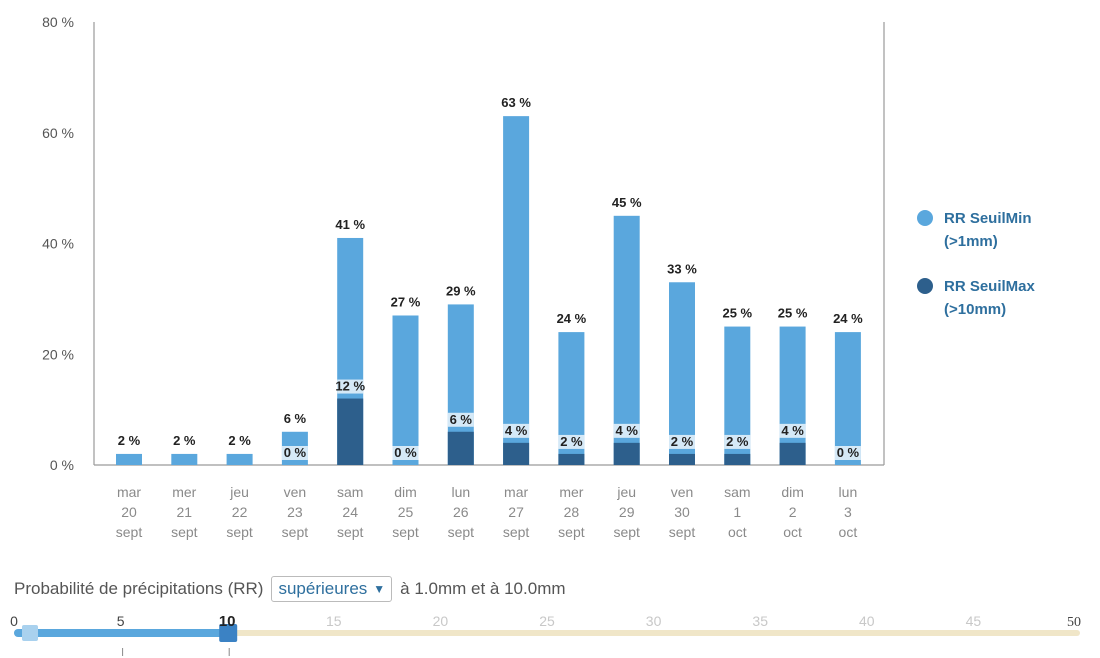  Describe the element at coordinates (121, 621) in the screenshot. I see `slider-tick-label: 5` at that location.